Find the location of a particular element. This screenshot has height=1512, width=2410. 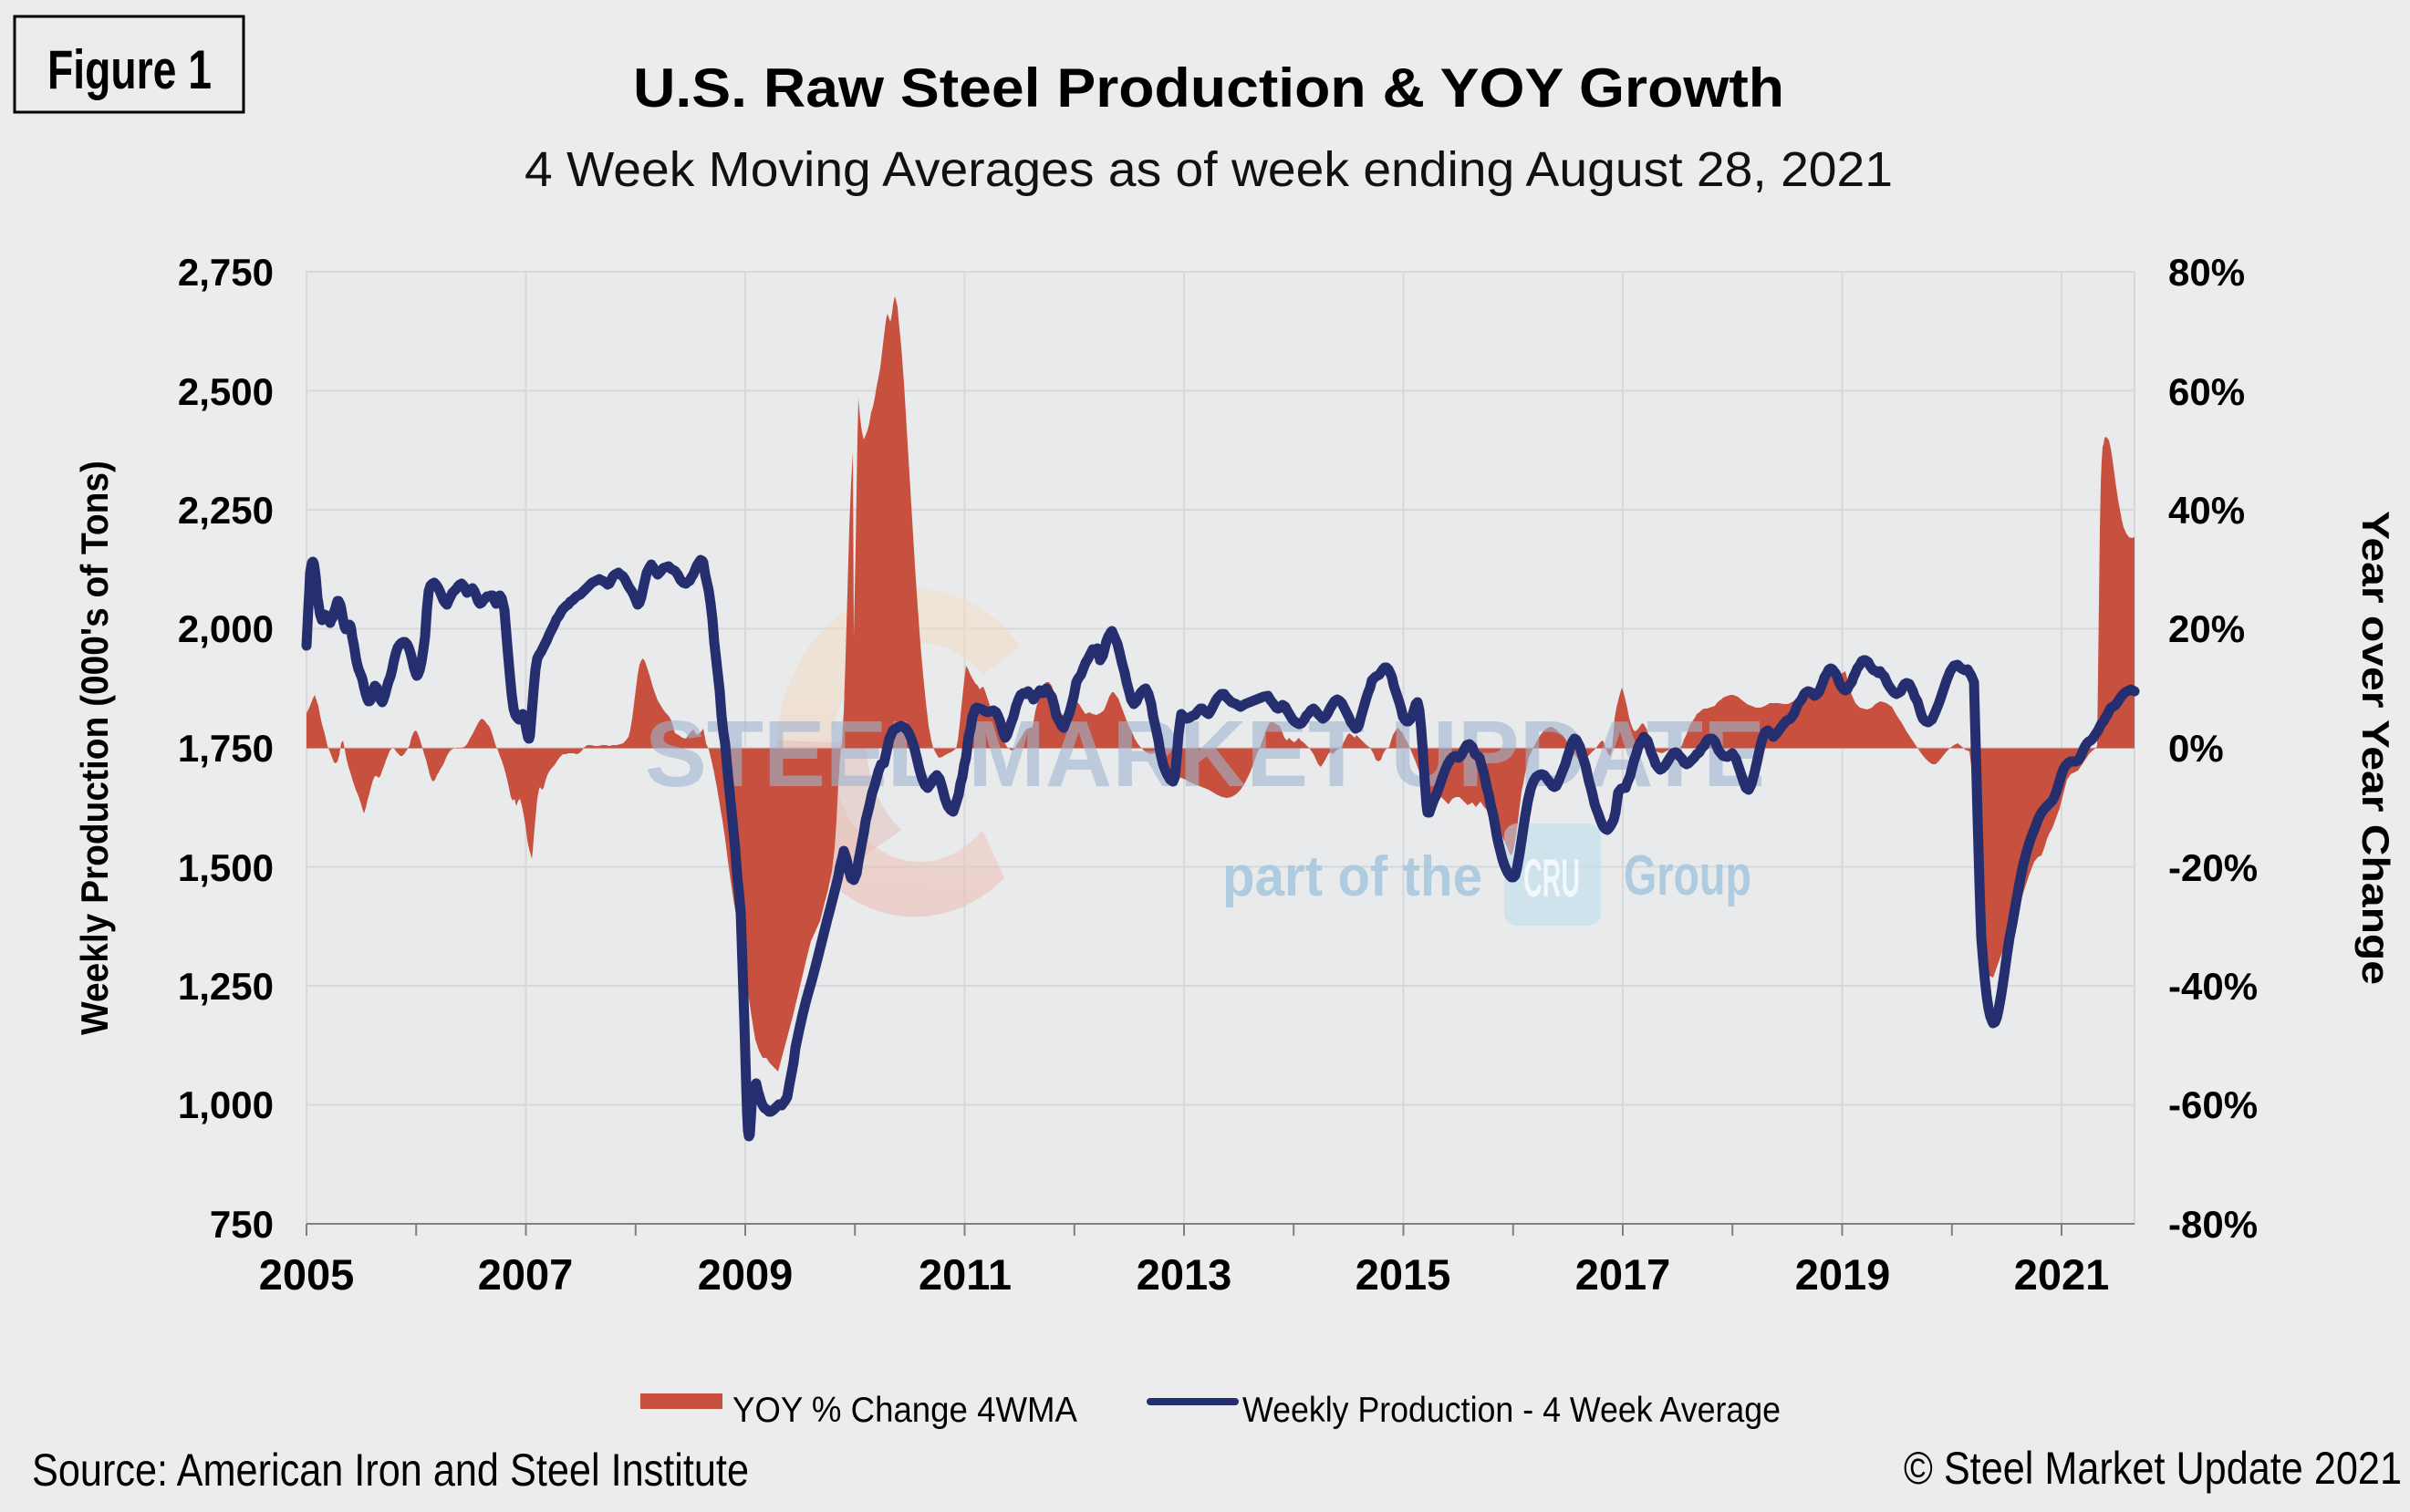

svg-text: Year over Year Change is located at coordinates (2376, 748).